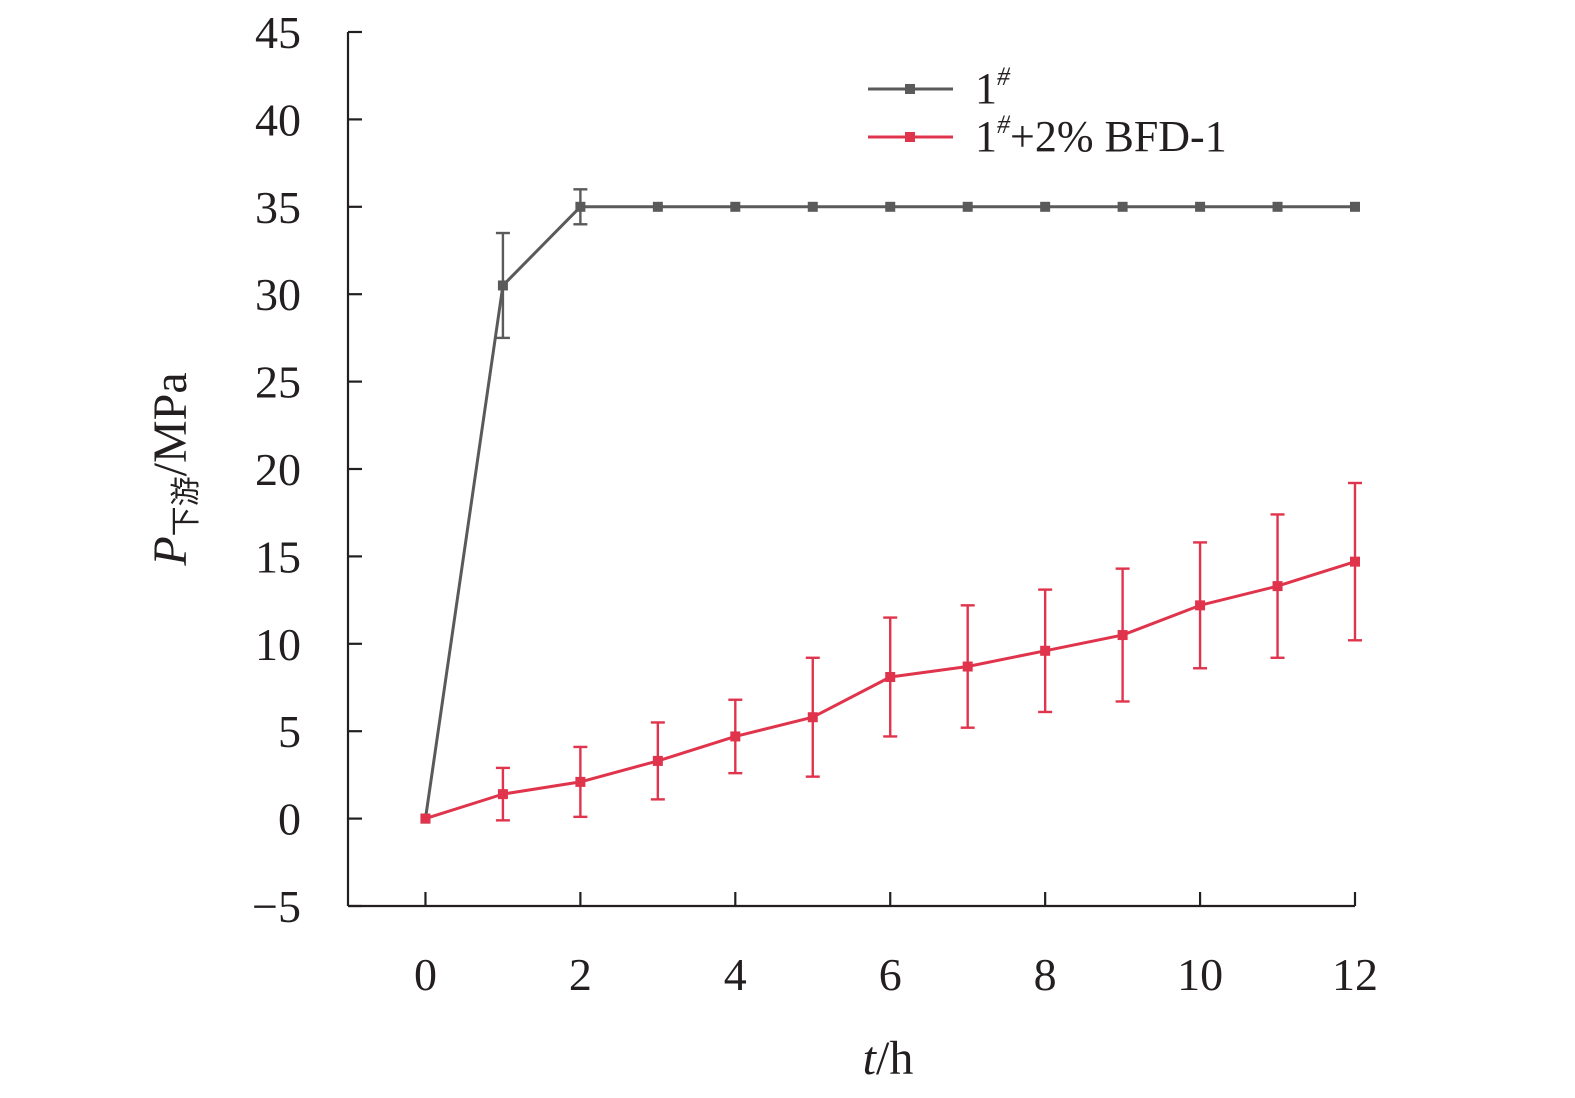  I want to click on x-tick-label: 8, so click(1045, 974).